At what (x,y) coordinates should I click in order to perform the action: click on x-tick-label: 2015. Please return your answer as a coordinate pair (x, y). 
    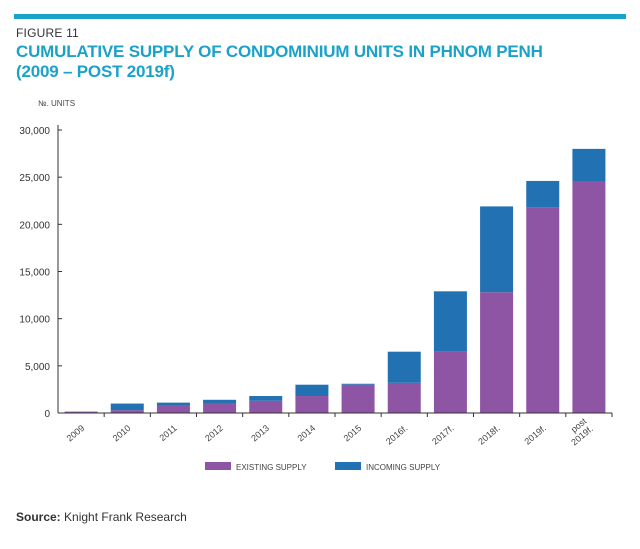
    Looking at the image, I should click on (353, 433).